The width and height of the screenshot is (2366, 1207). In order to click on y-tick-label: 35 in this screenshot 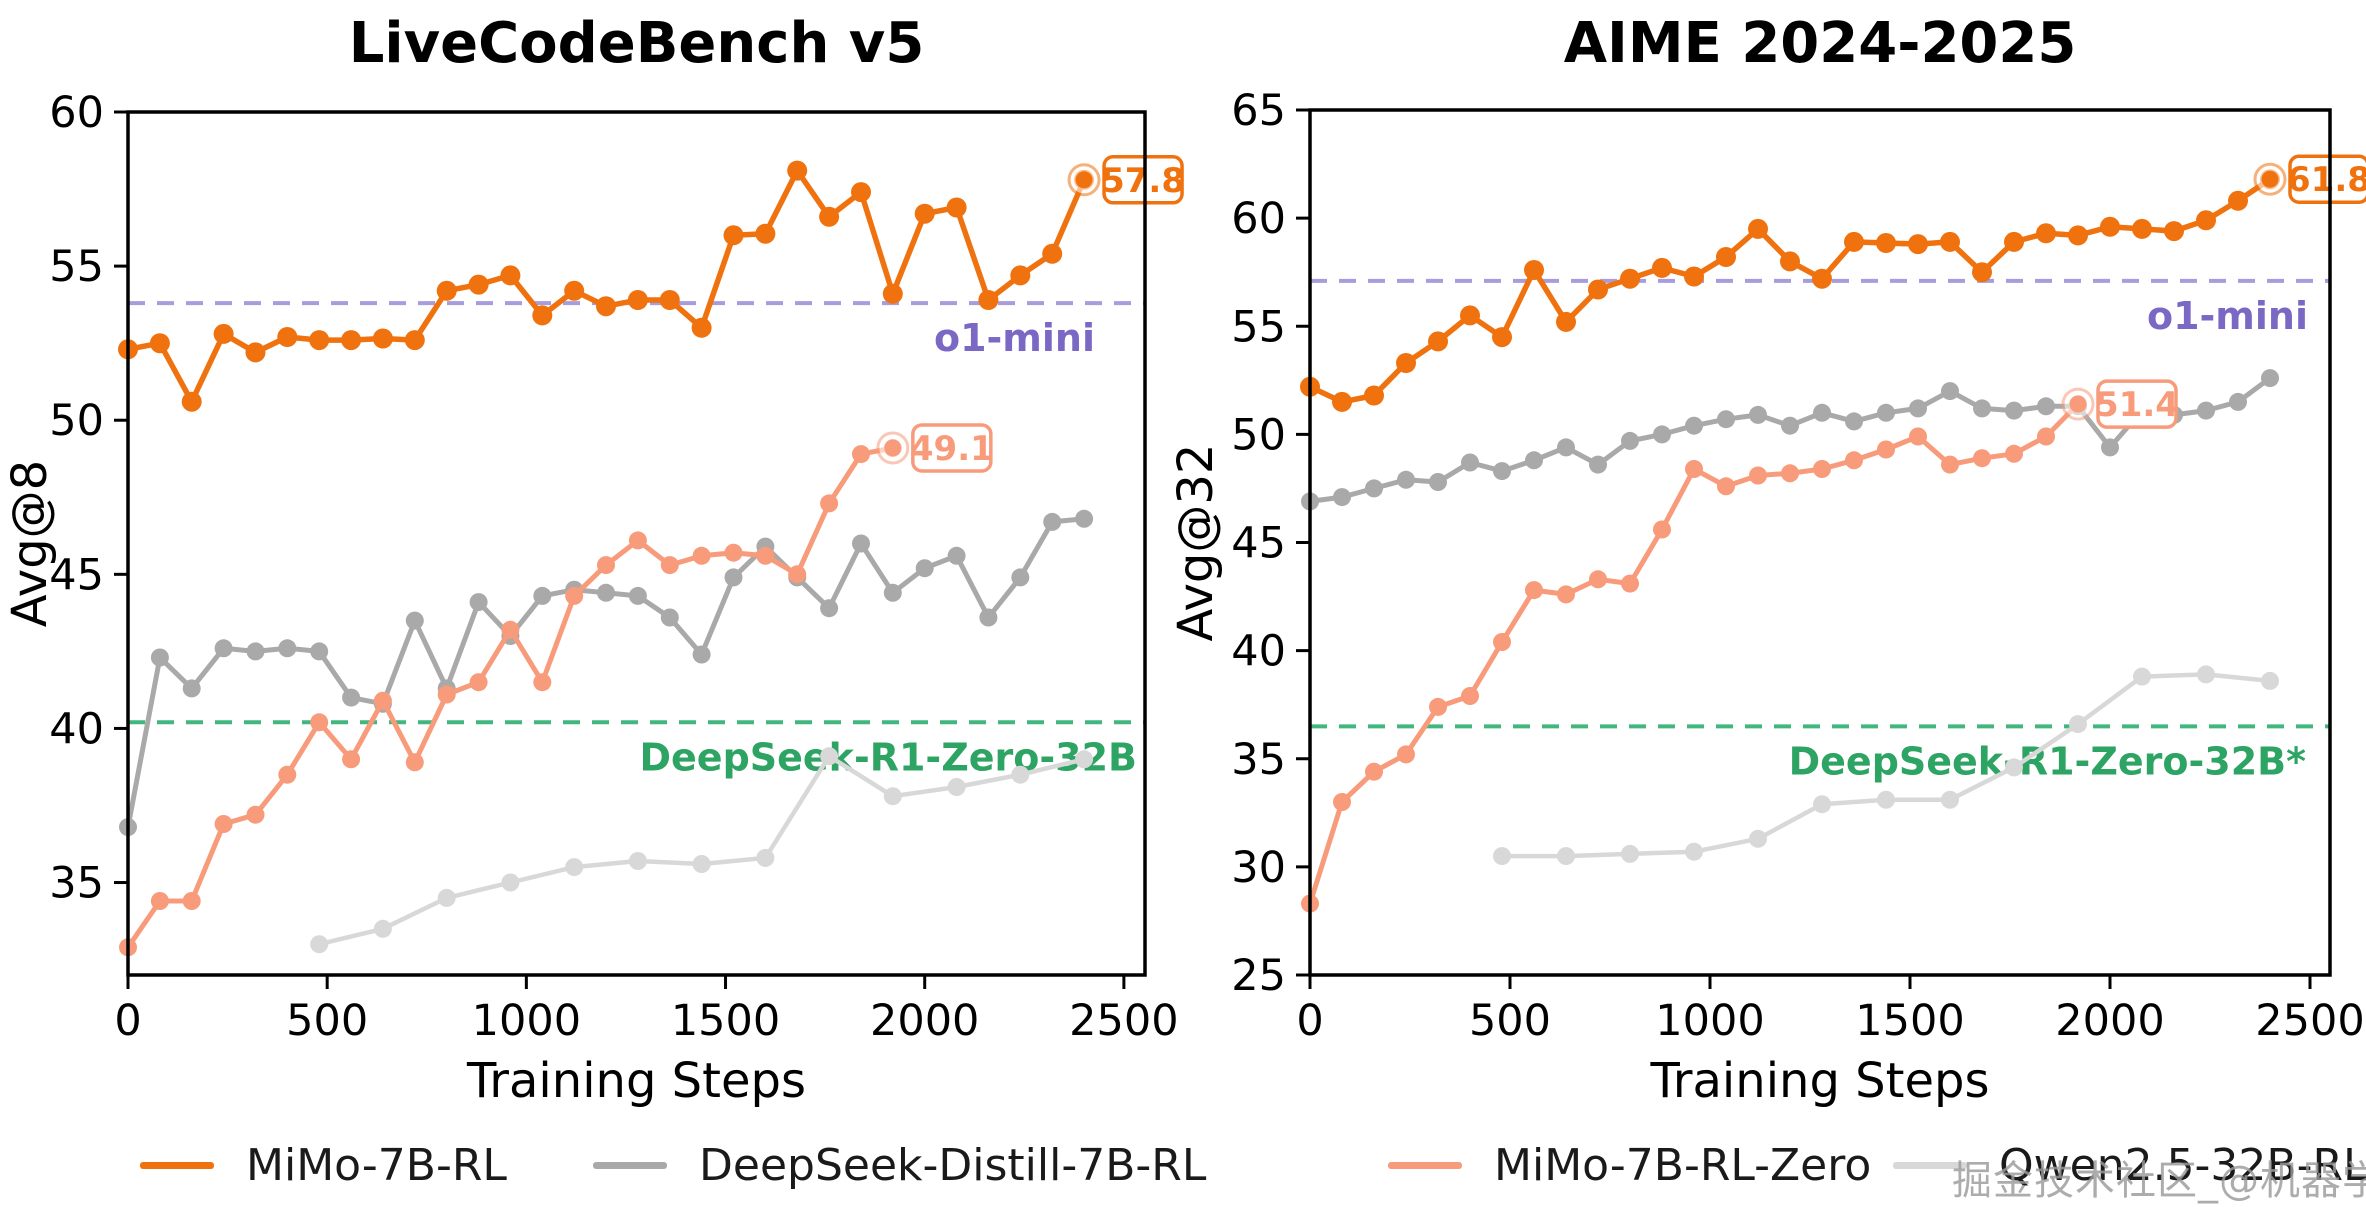, I will do `click(1258, 760)`.